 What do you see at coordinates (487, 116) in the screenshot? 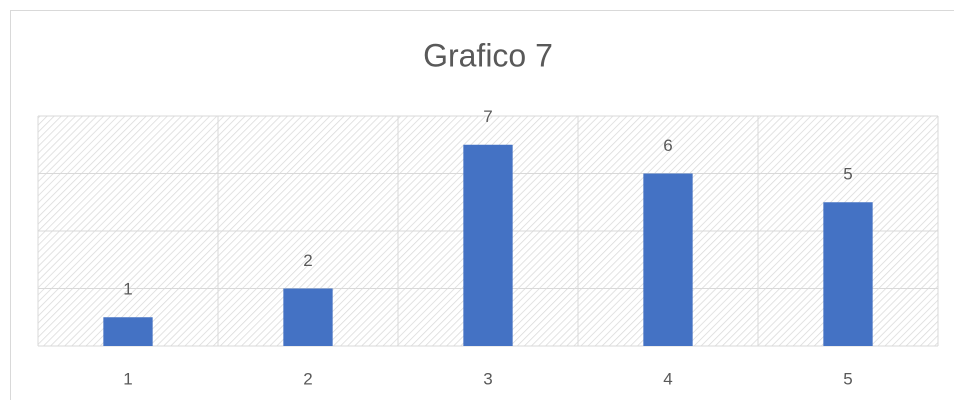
I see `data-label: 7` at bounding box center [487, 116].